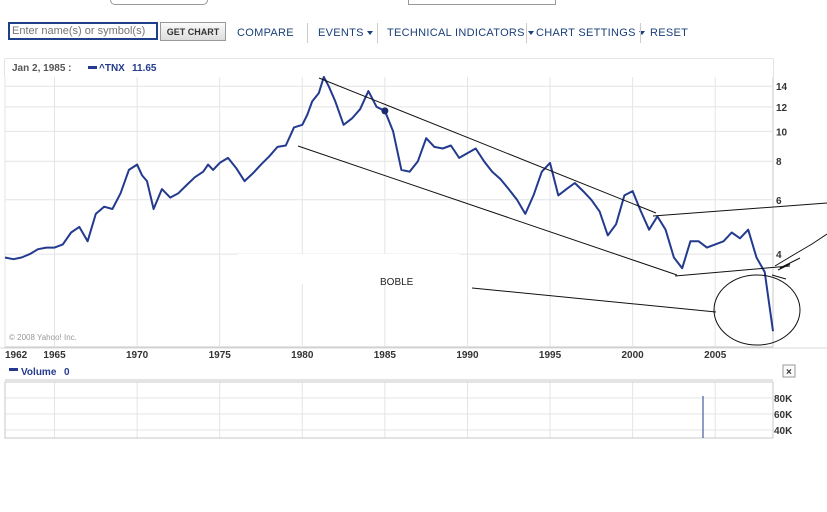 This screenshot has height=512, width=827. What do you see at coordinates (782, 87) in the screenshot?
I see `y-tick-label: 14` at bounding box center [782, 87].